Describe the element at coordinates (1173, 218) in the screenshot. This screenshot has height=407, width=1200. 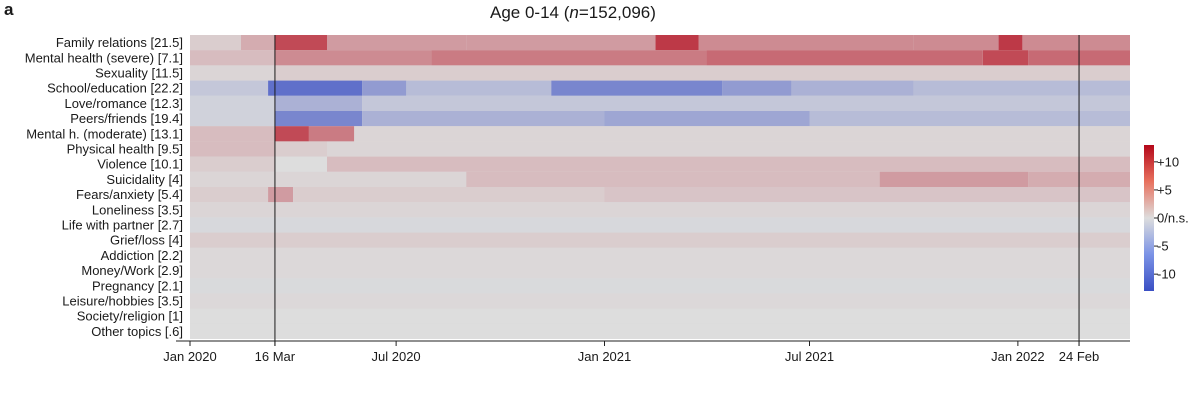
I see `legend-tick-label: 0/n.s.` at that location.